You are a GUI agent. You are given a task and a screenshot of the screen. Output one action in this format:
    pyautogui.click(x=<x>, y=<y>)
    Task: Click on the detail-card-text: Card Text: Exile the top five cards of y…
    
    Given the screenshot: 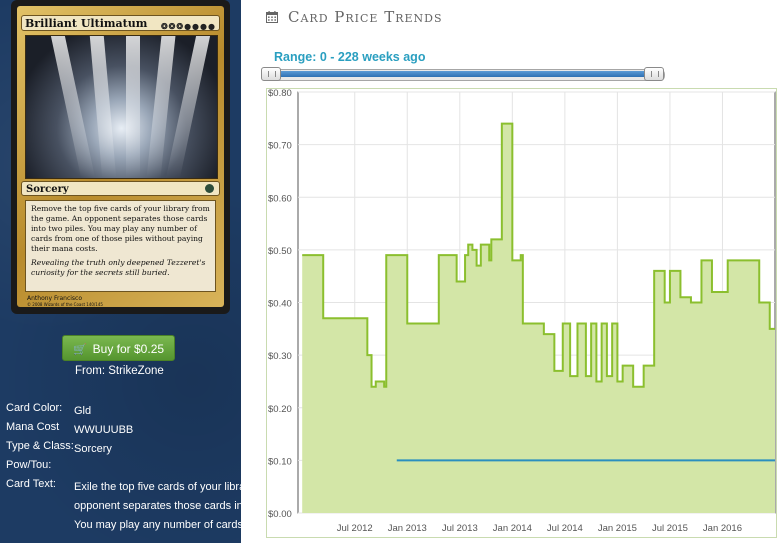 What is the action you would take?
    pyautogui.click(x=153, y=506)
    